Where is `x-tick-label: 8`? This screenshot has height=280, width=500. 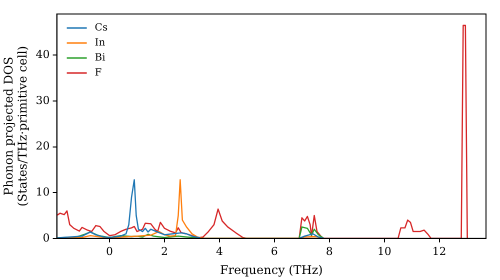 x-tick-label: 8 is located at coordinates (329, 251).